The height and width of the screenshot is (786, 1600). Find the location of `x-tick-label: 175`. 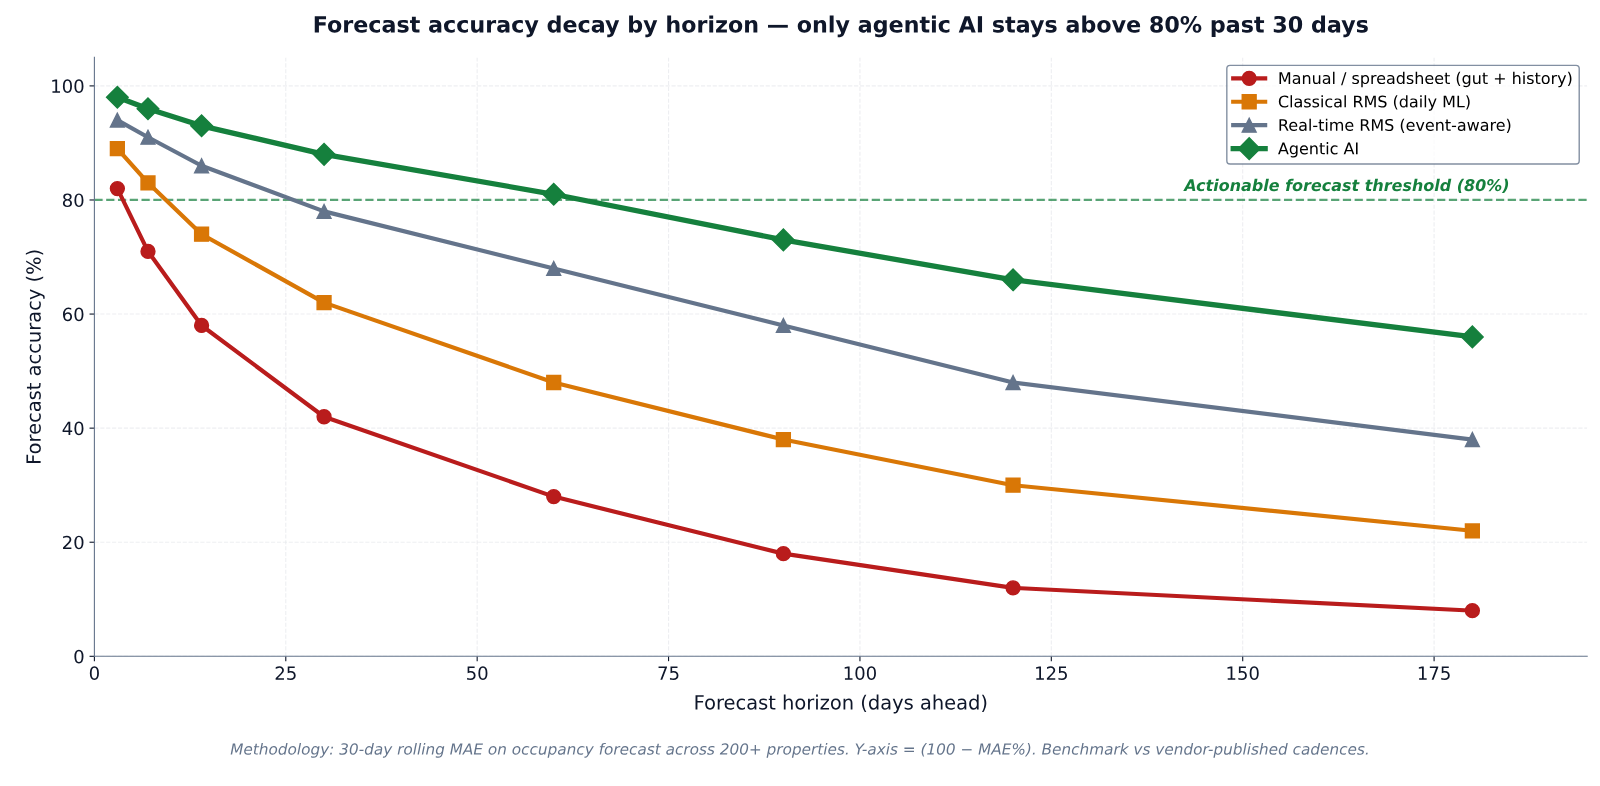

x-tick-label: 175 is located at coordinates (1434, 673).